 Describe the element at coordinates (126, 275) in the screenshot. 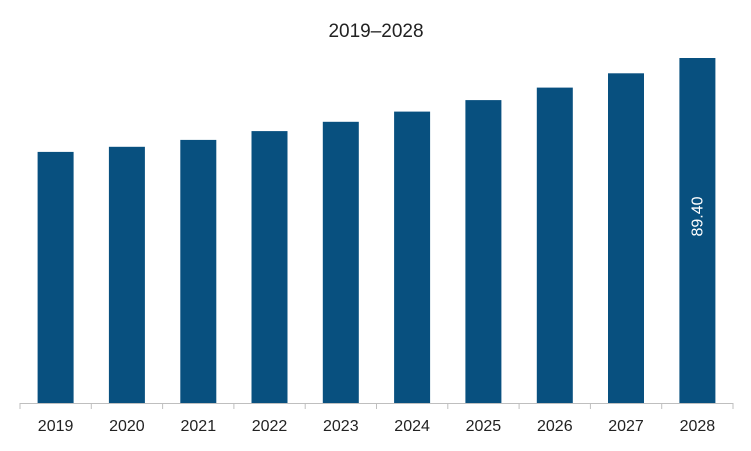

I see `bar-2020` at that location.